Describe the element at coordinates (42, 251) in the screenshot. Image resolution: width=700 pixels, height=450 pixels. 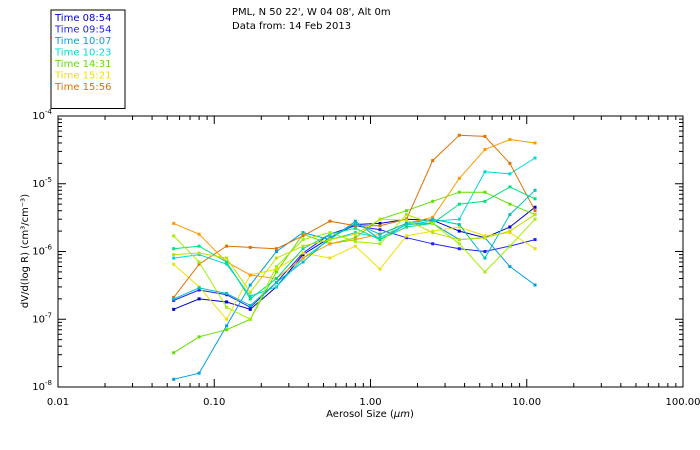
I see `y-tick-label: 10⁻⁶` at that location.